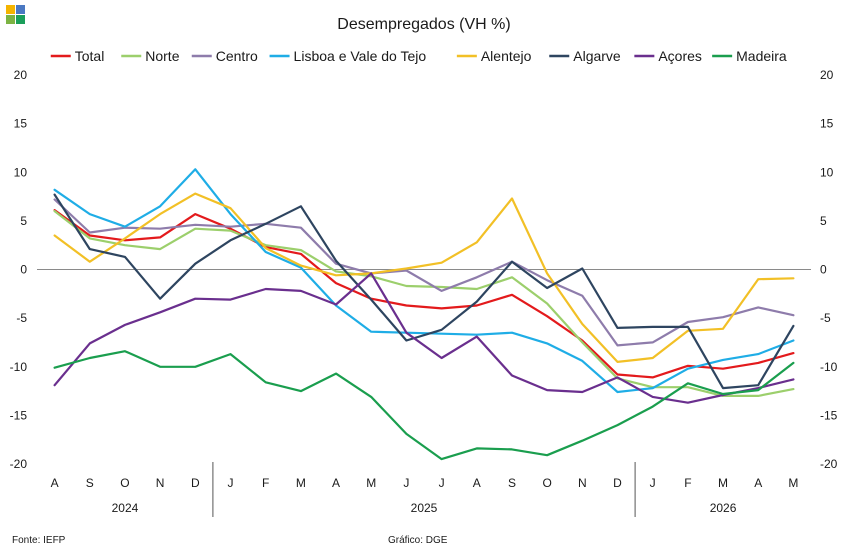 This screenshot has height=556, width=849. Describe the element at coordinates (829, 415) in the screenshot. I see `y-tick-label-right: -15` at that location.